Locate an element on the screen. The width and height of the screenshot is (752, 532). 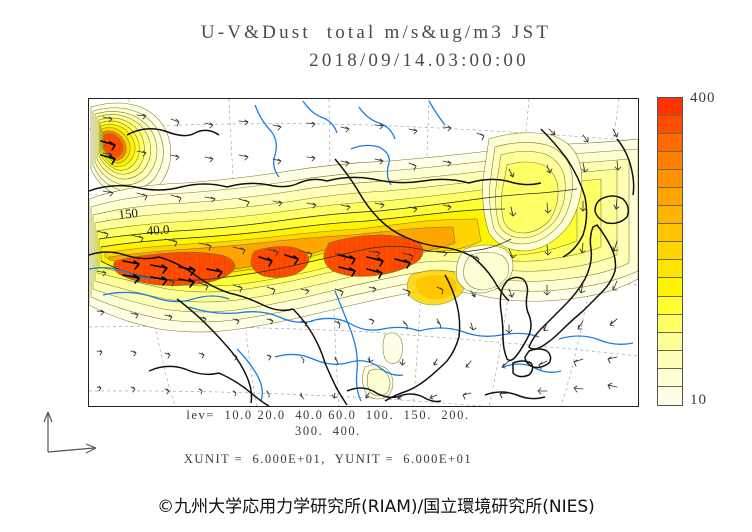
colorbar is located at coordinates (670, 251).